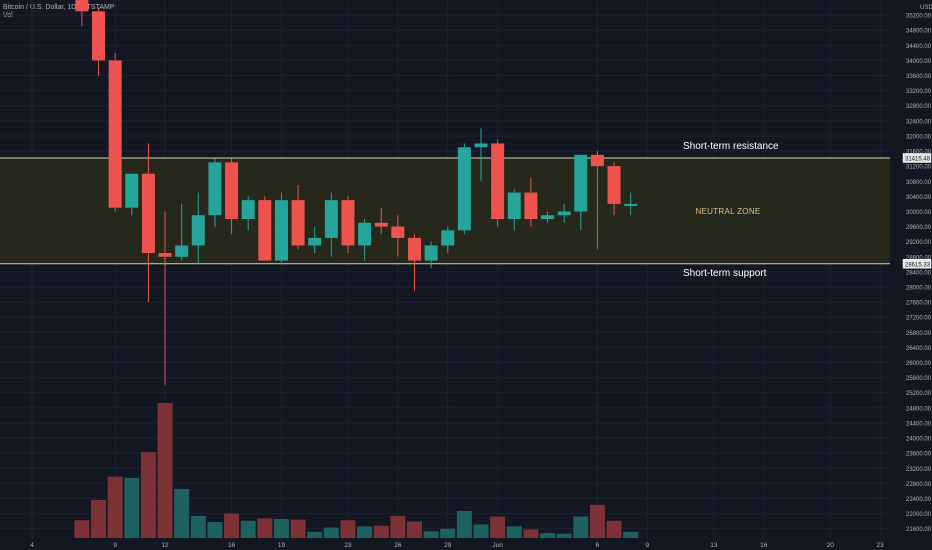 This screenshot has height=550, width=932. What do you see at coordinates (647, 545) in the screenshot?
I see `time-tick-label: 9` at bounding box center [647, 545].